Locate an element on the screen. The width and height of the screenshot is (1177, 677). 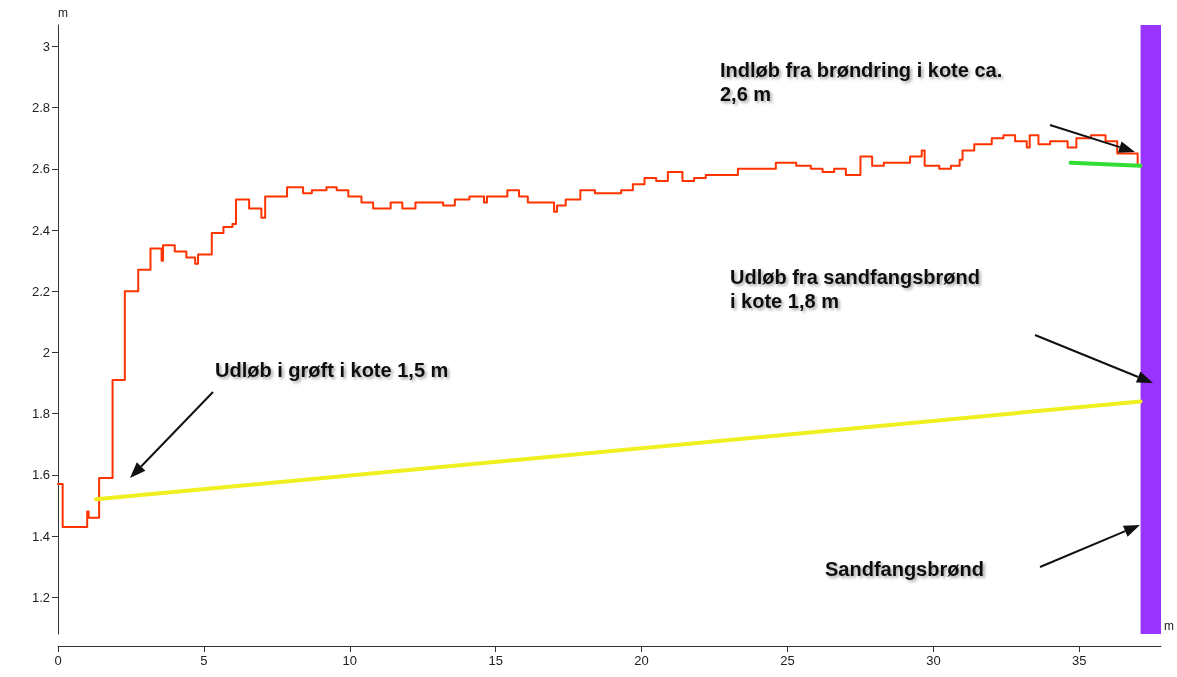
y-tick-label: 3 is located at coordinates (46, 46).